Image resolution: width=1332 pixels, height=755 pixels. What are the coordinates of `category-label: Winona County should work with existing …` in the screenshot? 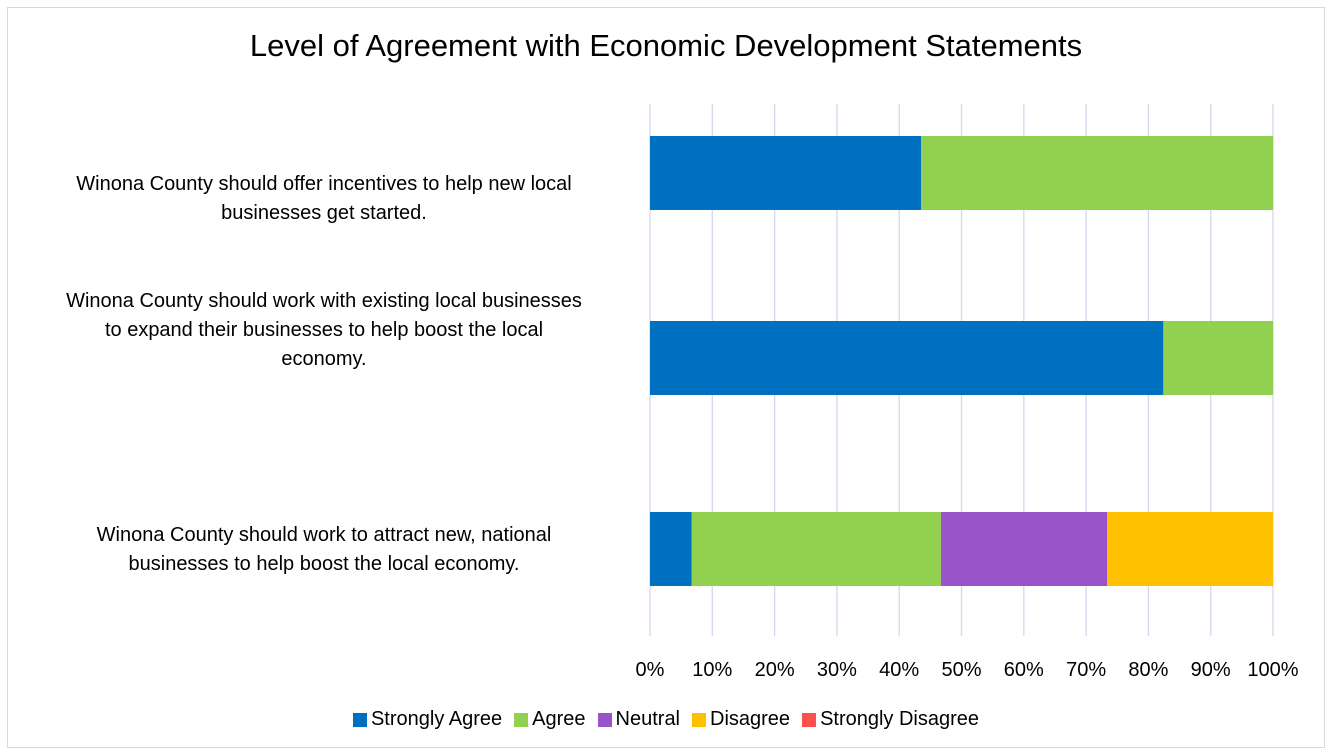 It's located at (324, 330).